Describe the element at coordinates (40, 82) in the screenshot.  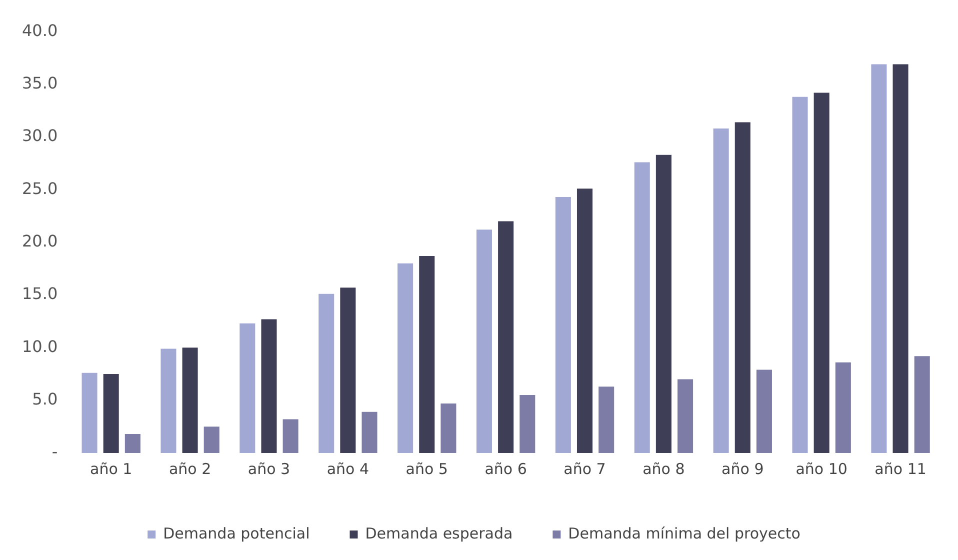
I see `y-tick-label: 35.0` at that location.